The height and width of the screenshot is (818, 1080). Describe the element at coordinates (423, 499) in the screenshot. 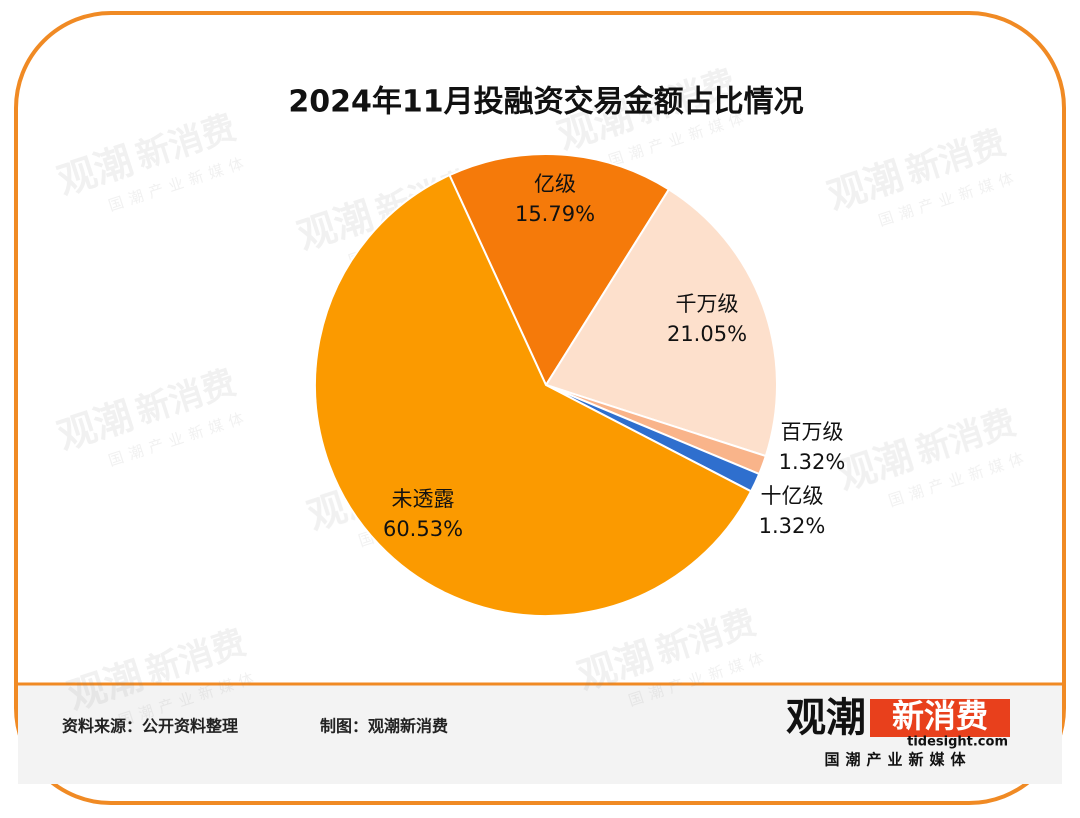

I see `slice-label: 未透露` at that location.